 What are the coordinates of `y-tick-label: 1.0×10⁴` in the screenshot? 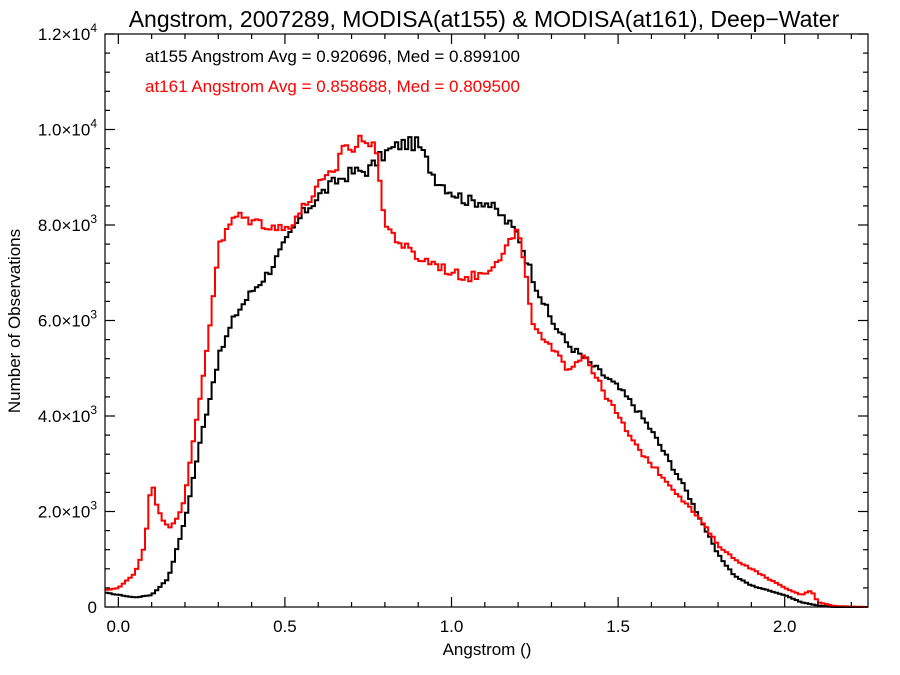 It's located at (67, 128).